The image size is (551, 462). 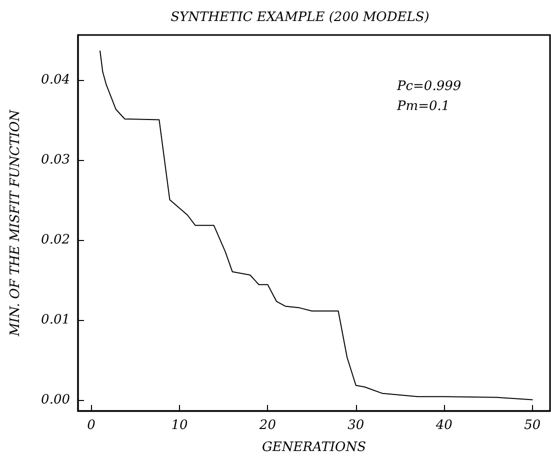 What do you see at coordinates (267, 425) in the screenshot?
I see `x-tick-label: 20` at bounding box center [267, 425].